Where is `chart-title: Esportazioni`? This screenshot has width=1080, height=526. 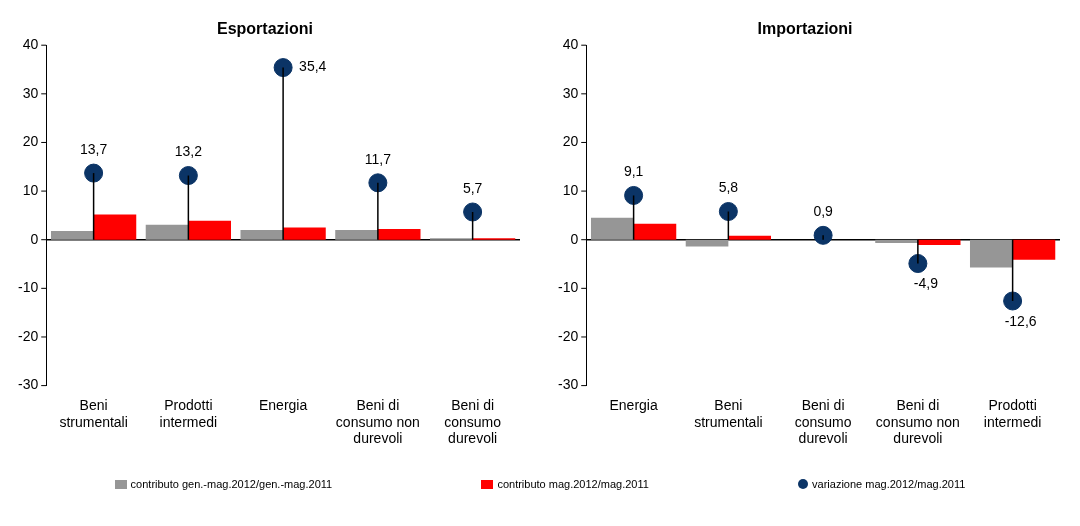
chart-title: Esportazioni is located at coordinates (265, 29).